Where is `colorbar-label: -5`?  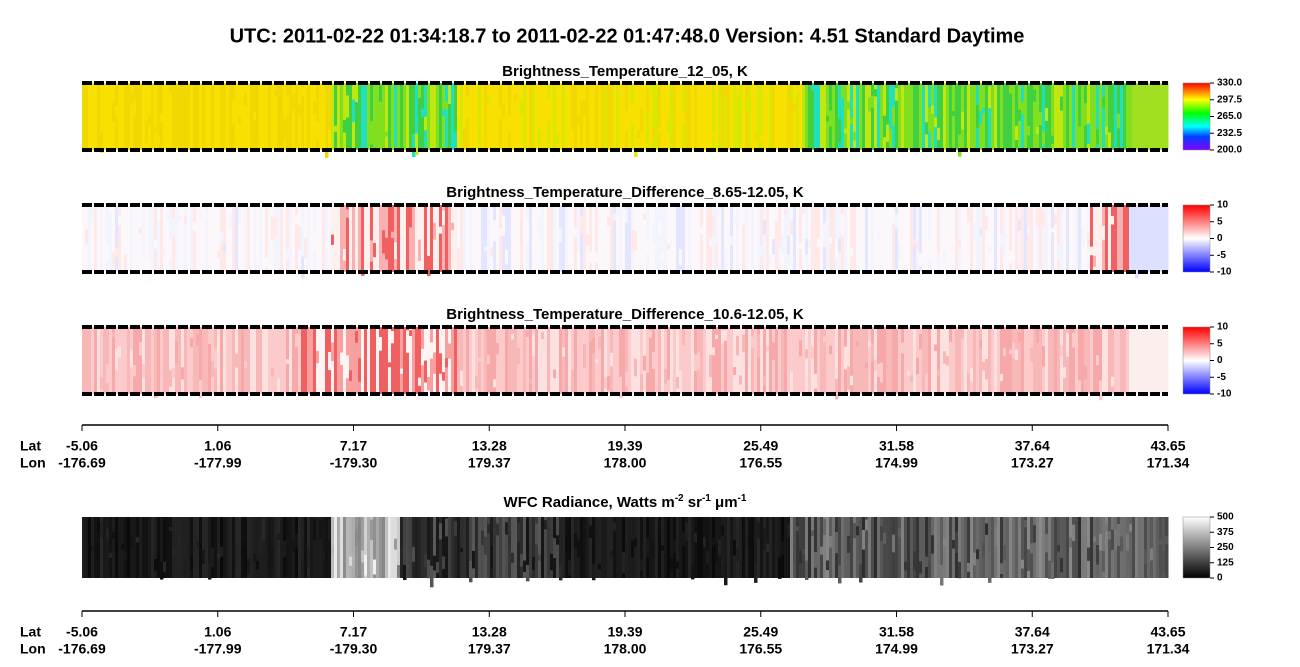 colorbar-label: -5 is located at coordinates (1221, 255).